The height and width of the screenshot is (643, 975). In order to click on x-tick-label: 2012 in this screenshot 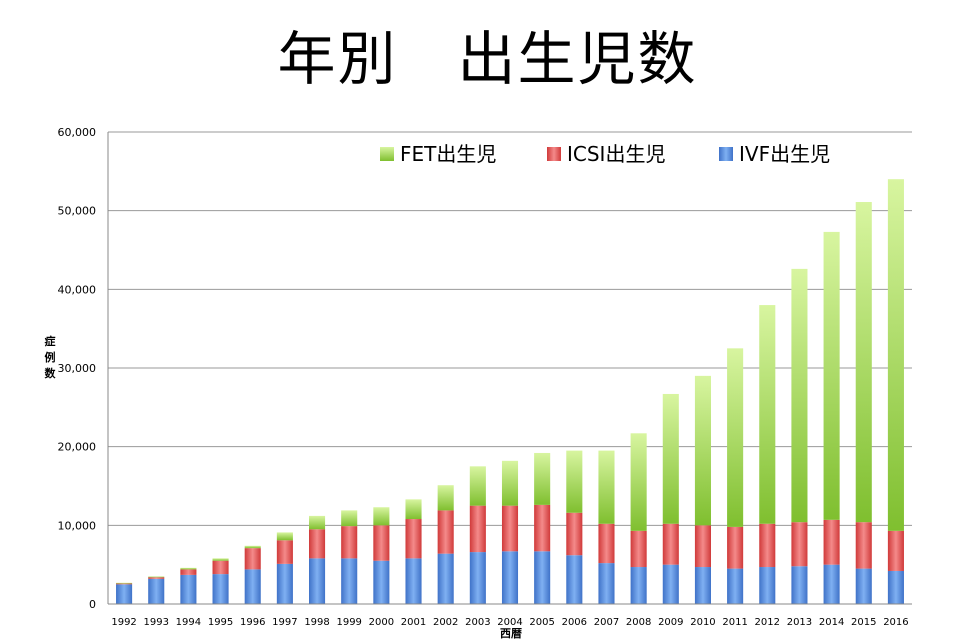, I will do `click(767, 622)`.